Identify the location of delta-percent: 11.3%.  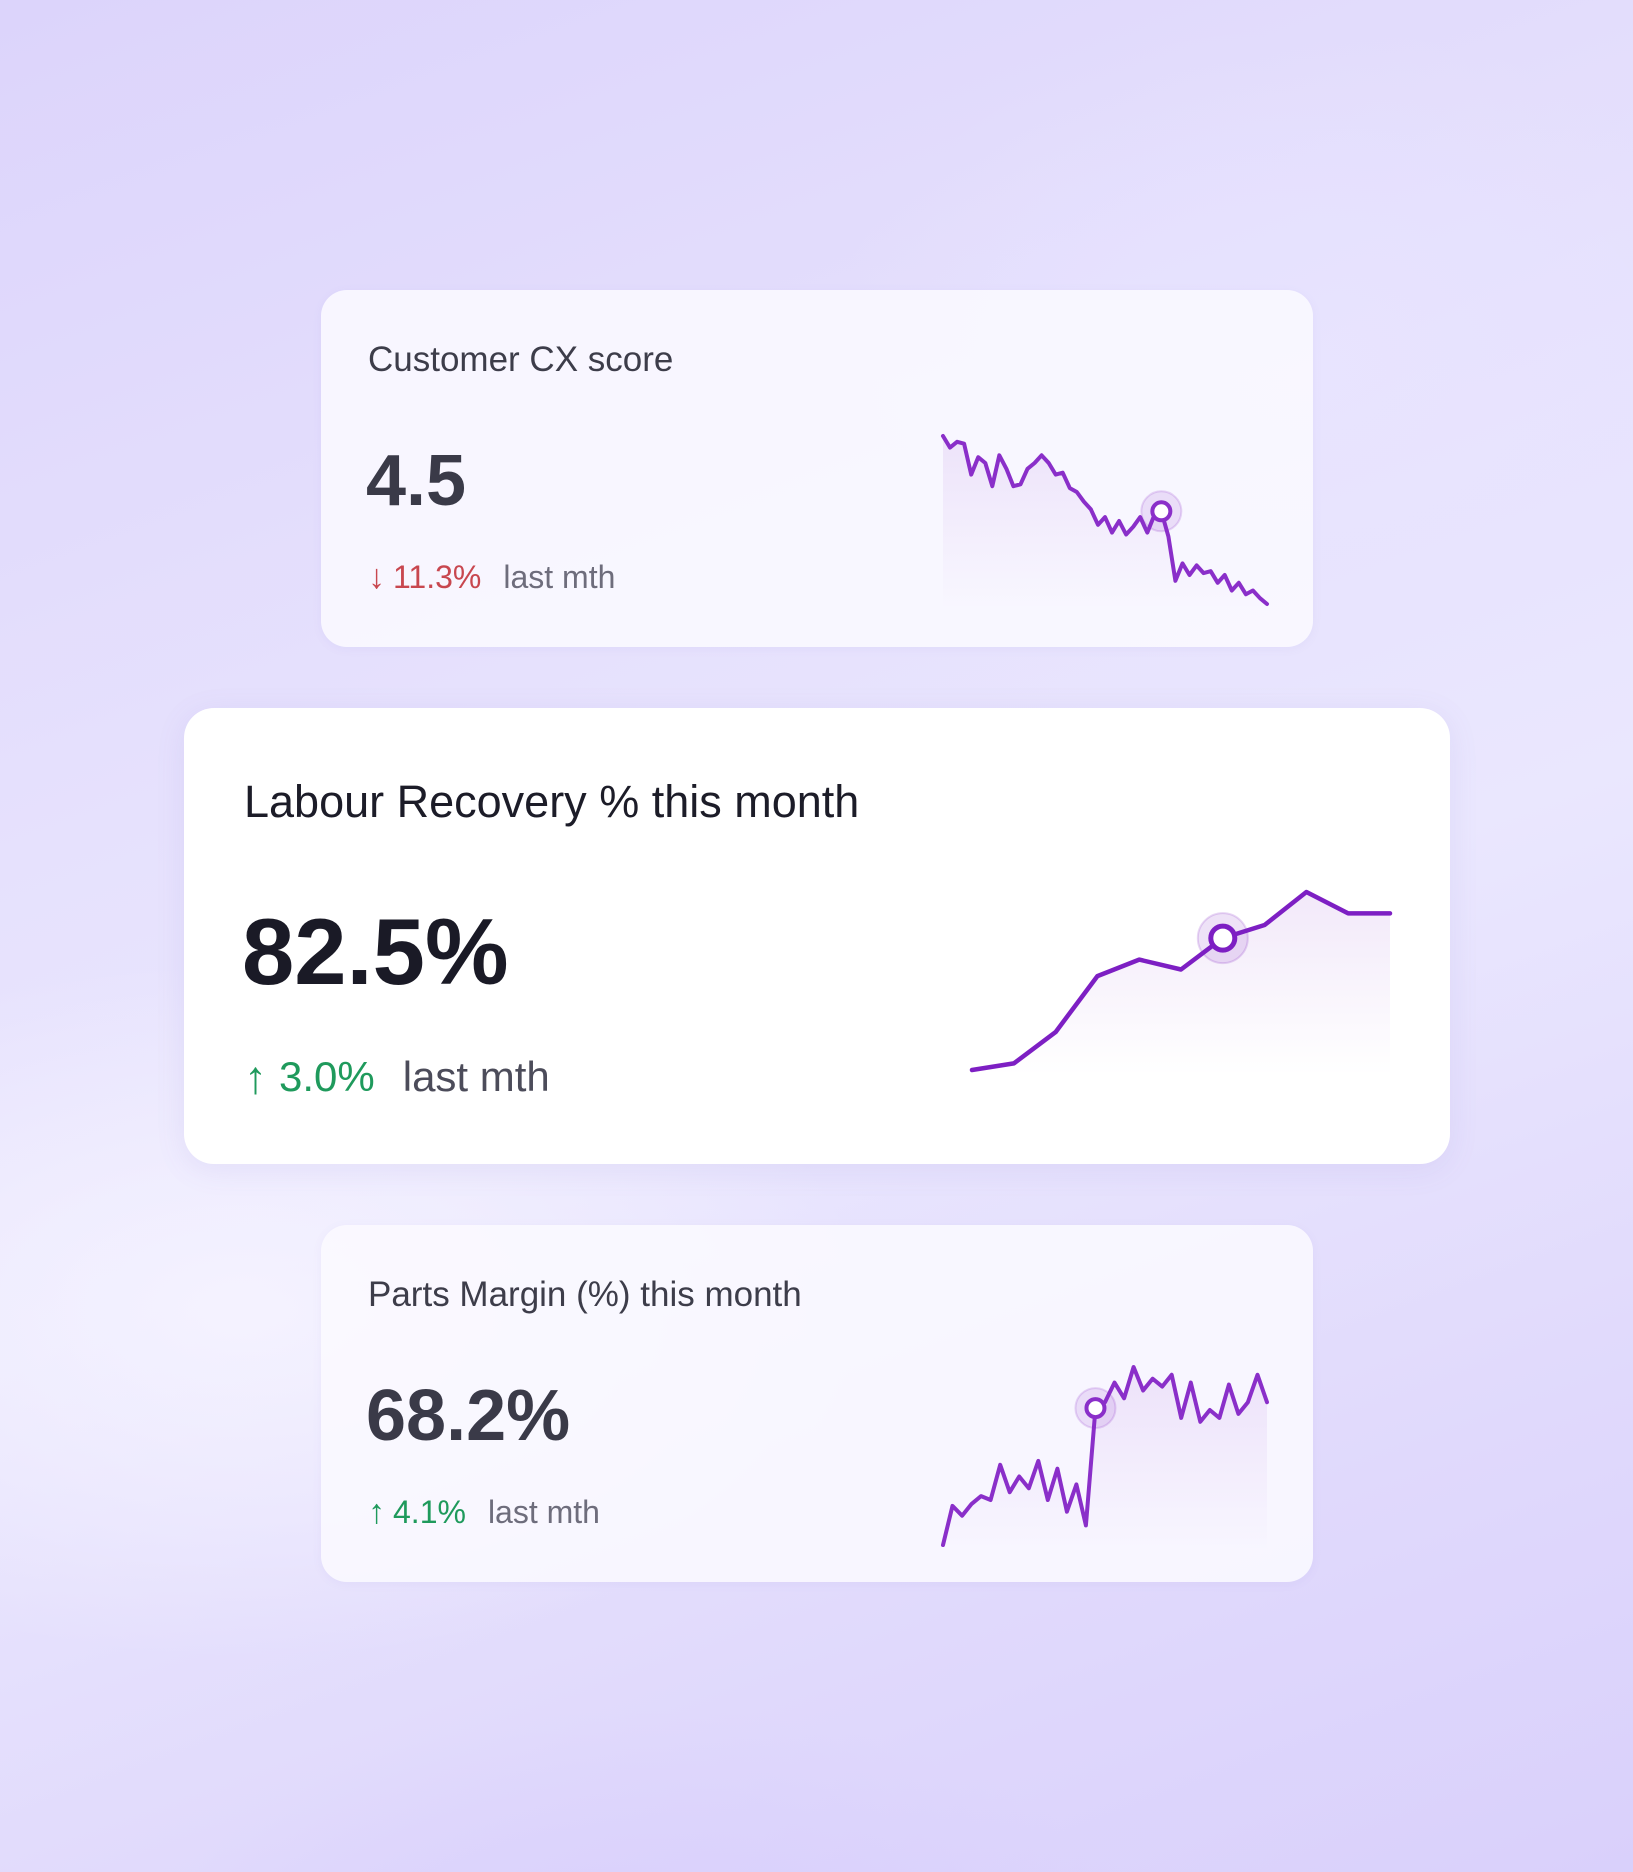
(437, 577).